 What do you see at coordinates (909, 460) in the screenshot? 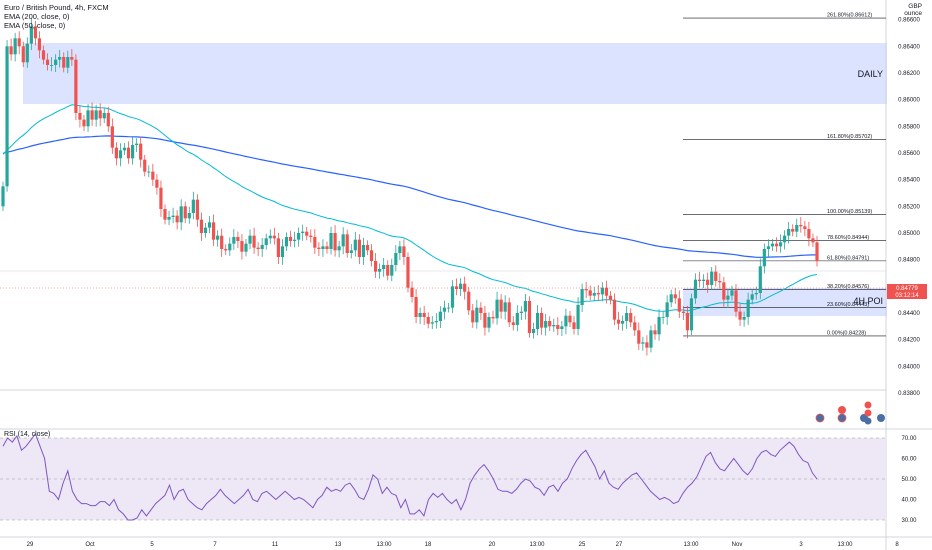
I see `rsi-tick-label: 60.00` at bounding box center [909, 460].